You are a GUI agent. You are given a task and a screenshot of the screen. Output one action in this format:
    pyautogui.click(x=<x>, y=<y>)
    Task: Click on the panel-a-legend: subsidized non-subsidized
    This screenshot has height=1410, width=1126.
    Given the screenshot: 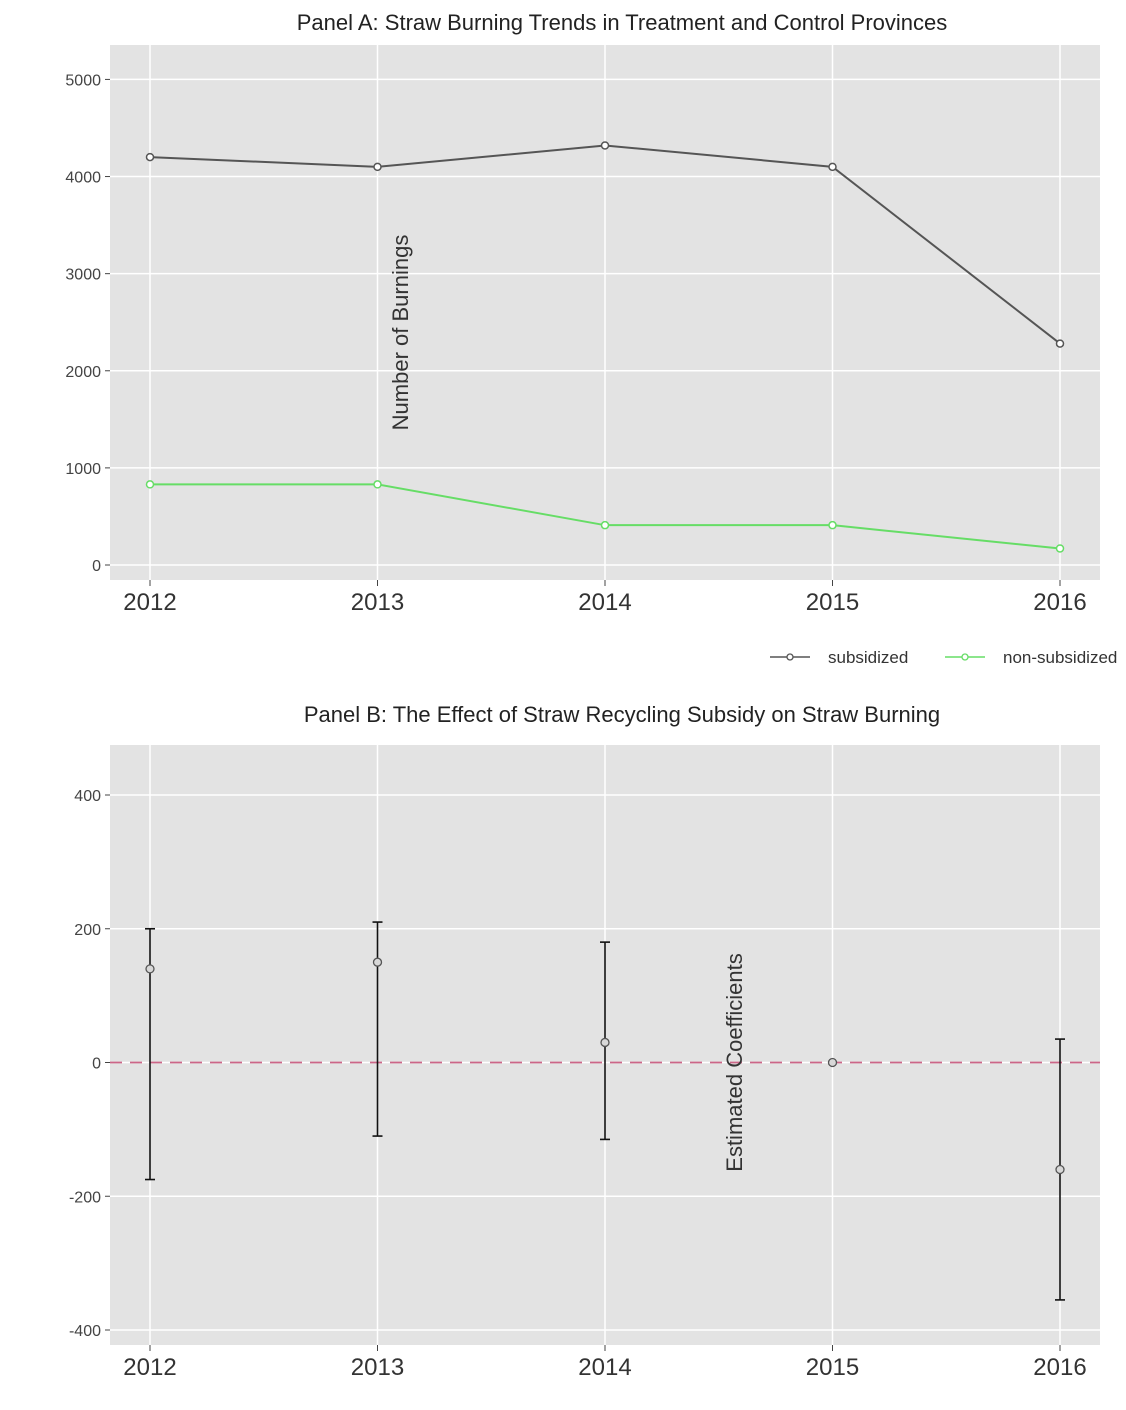 What is the action you would take?
    pyautogui.click(x=943, y=657)
    